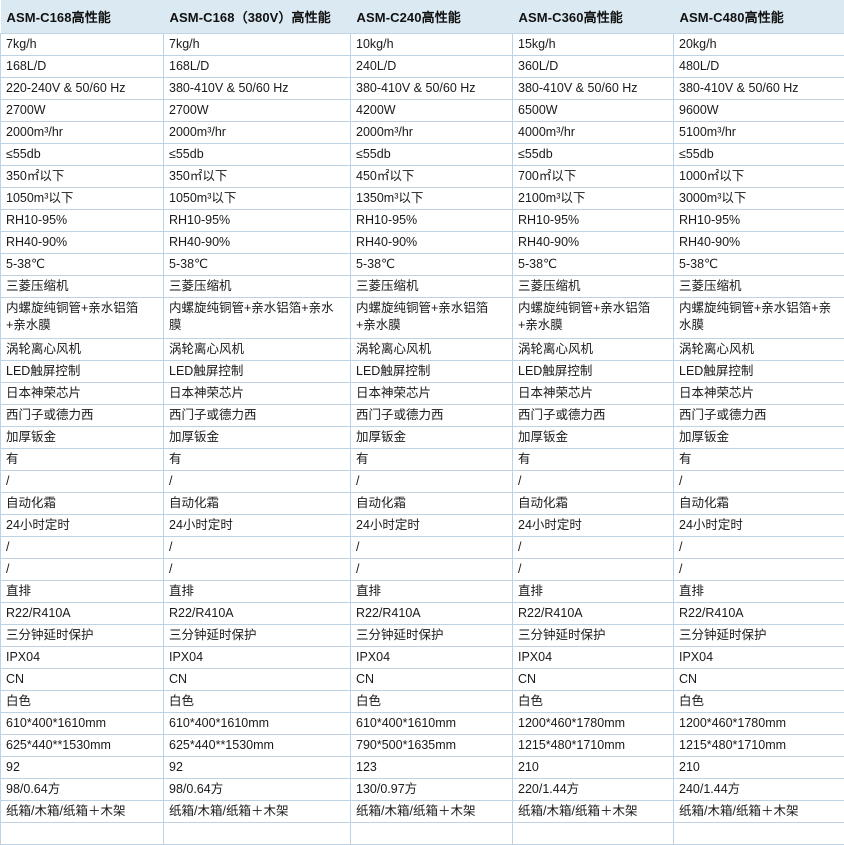 Image resolution: width=844 pixels, height=845 pixels. Describe the element at coordinates (432, 67) in the screenshot. I see `table-cell: 240L/D` at that location.